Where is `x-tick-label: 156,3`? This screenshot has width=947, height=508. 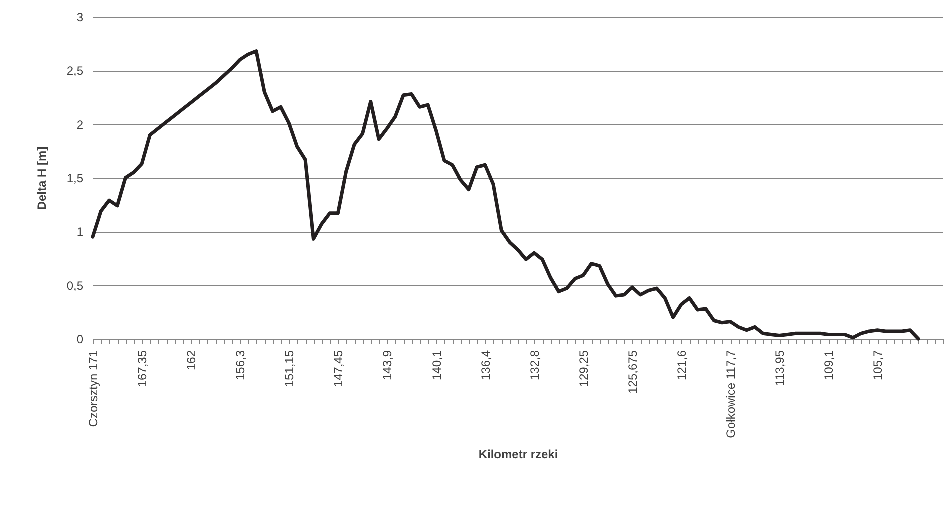 x-tick-label: 156,3 is located at coordinates (241, 365).